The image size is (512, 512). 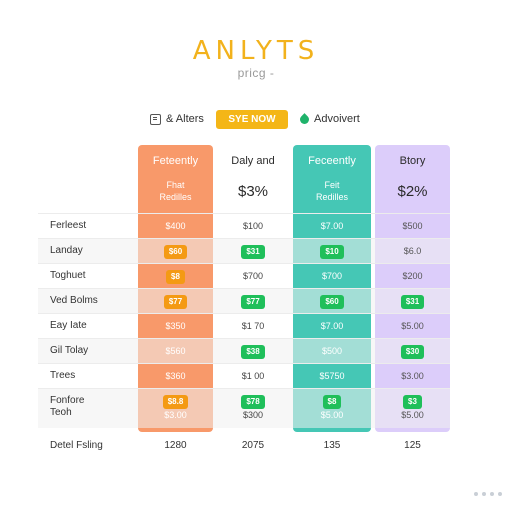 I want to click on row-label-line: Teoh, so click(x=61, y=412).